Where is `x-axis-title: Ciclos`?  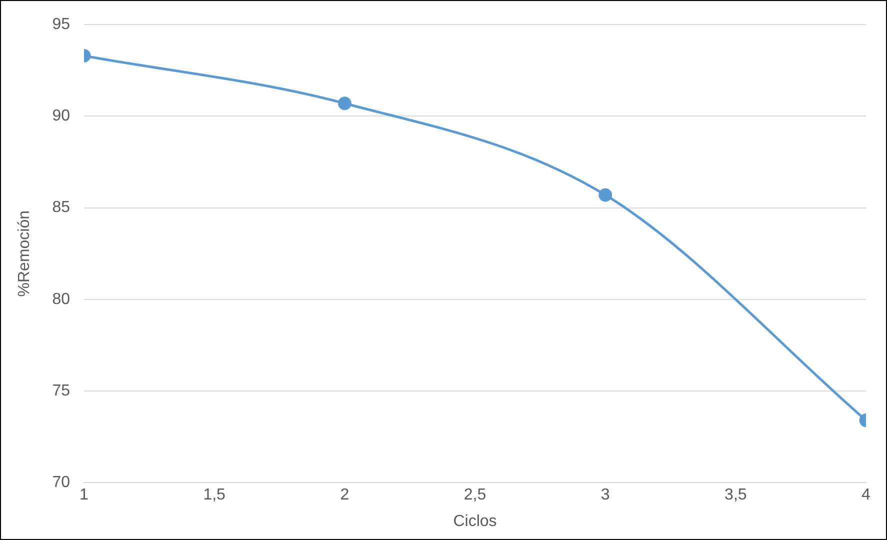
x-axis-title: Ciclos is located at coordinates (475, 521).